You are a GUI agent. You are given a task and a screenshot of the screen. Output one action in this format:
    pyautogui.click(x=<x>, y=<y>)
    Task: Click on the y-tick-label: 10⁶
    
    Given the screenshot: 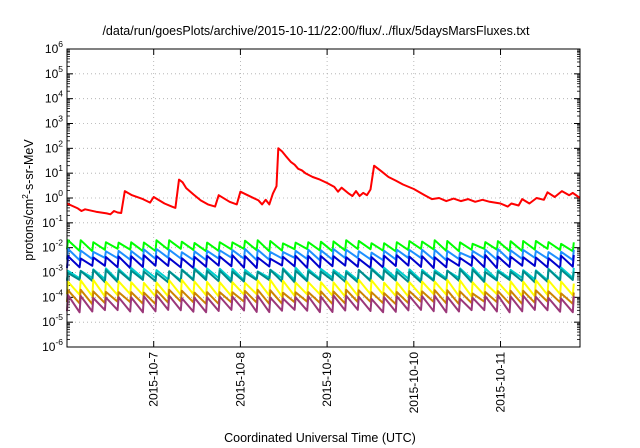 What is the action you would take?
    pyautogui.click(x=54, y=47)
    